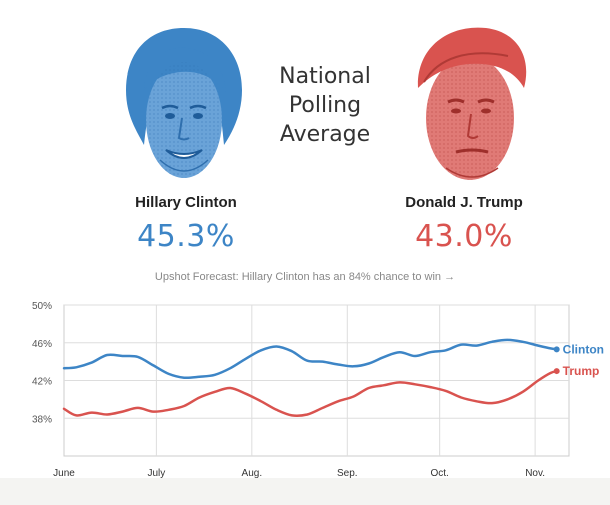  What do you see at coordinates (252, 473) in the screenshot?
I see `x-tick-label: Aug.` at bounding box center [252, 473].